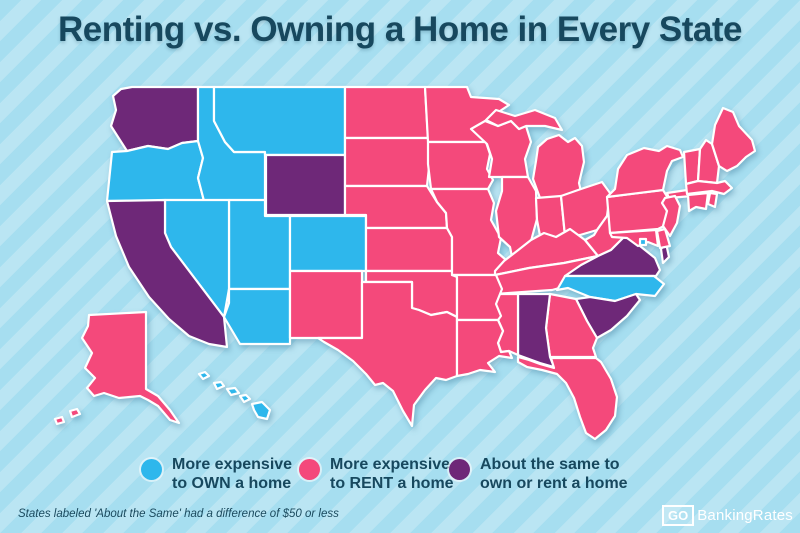 Image resolution: width=800 pixels, height=533 pixels. Describe the element at coordinates (390, 464) in the screenshot. I see `legend-rent-line1: More expensive` at that location.